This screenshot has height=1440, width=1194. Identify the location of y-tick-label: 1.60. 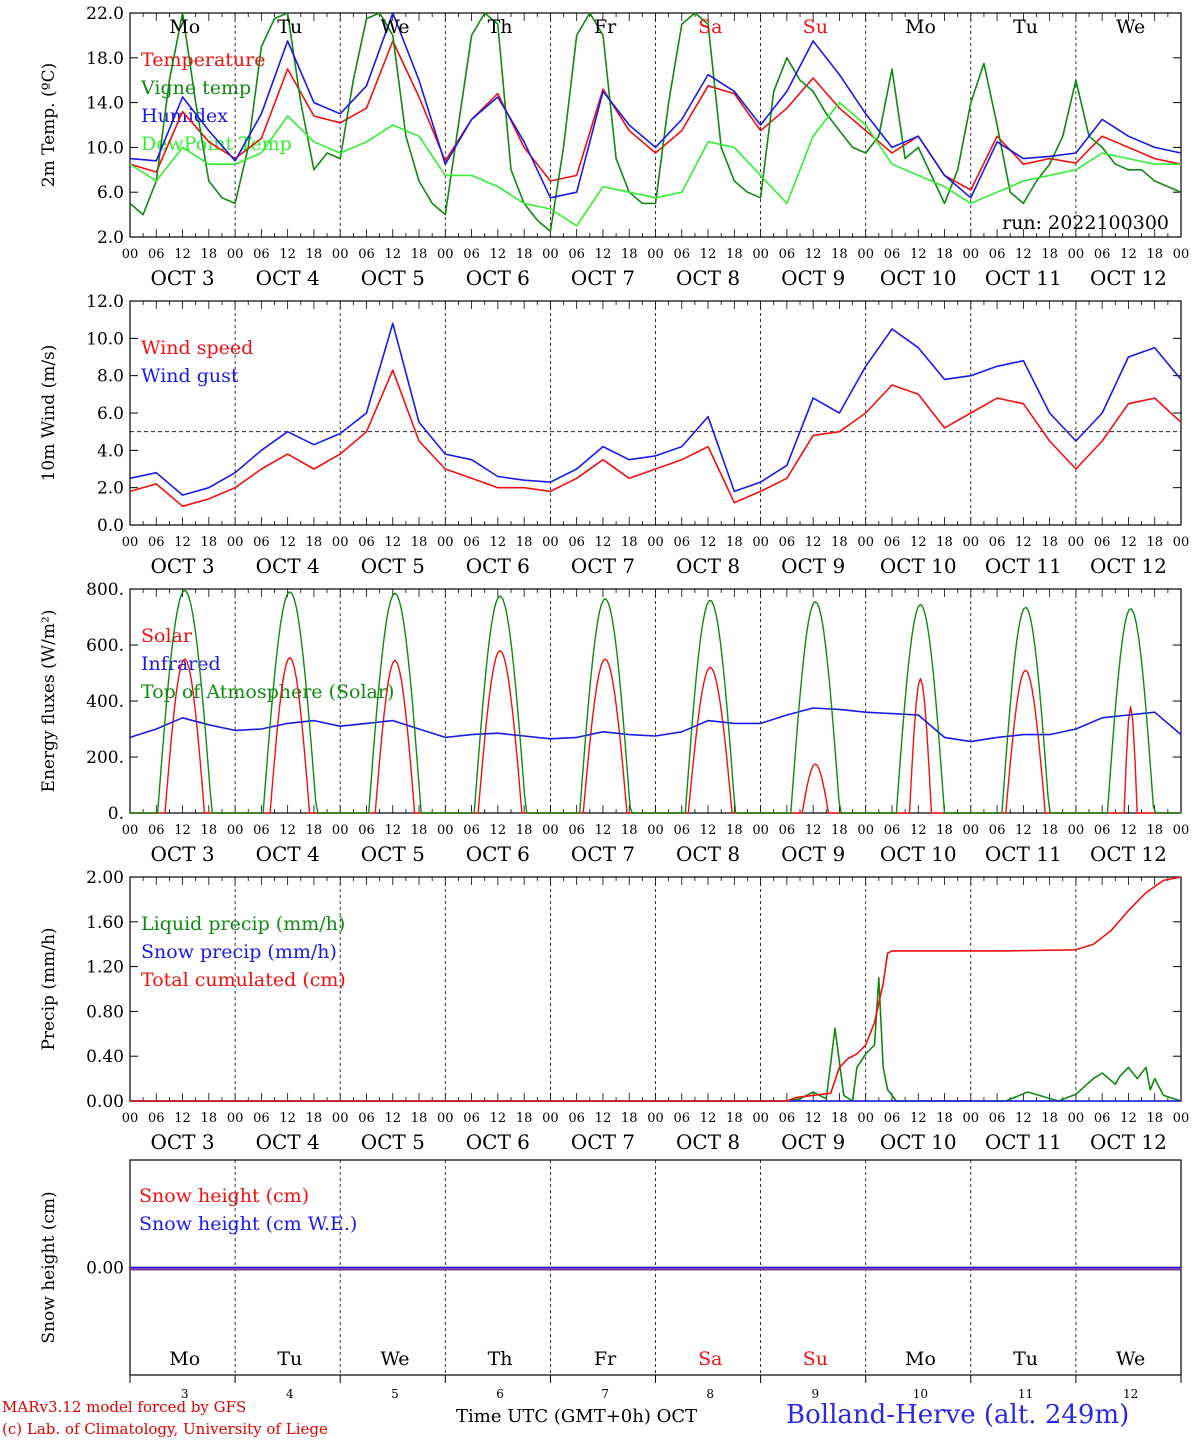
(105, 923).